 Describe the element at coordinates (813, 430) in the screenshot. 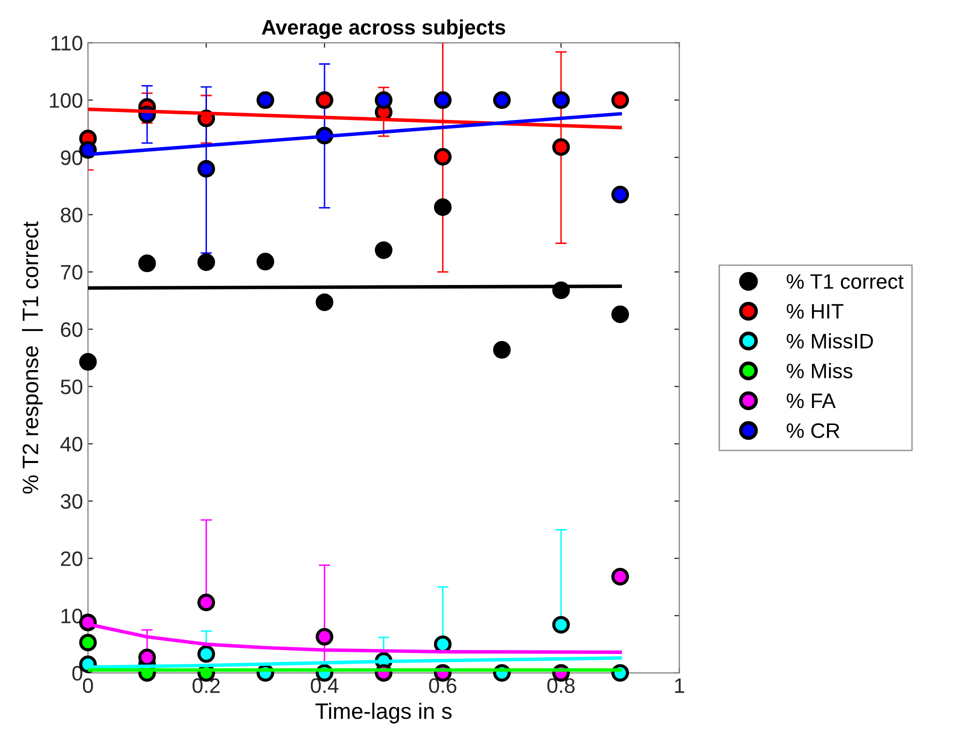

I see `legend-label: % CR` at that location.